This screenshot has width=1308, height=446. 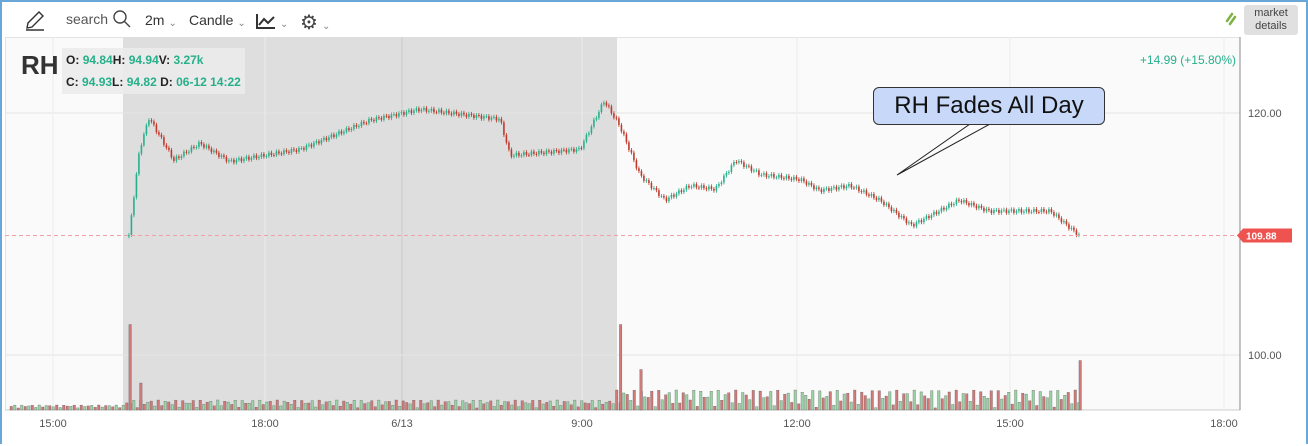 I want to click on interval-dropdown: 2m ⌄, so click(x=161, y=20).